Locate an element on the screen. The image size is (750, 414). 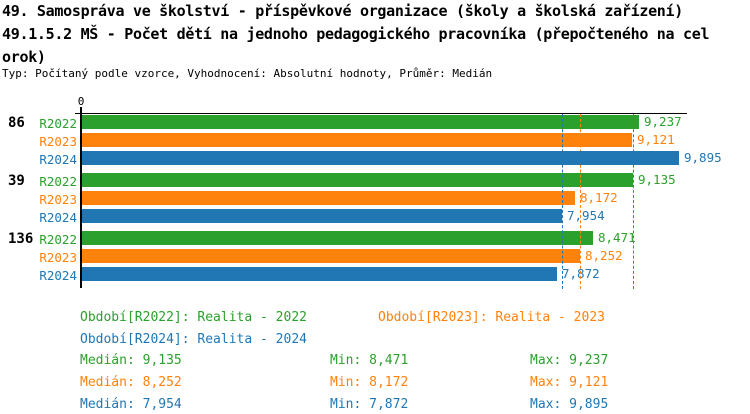
group-label: 39 is located at coordinates (16, 181).